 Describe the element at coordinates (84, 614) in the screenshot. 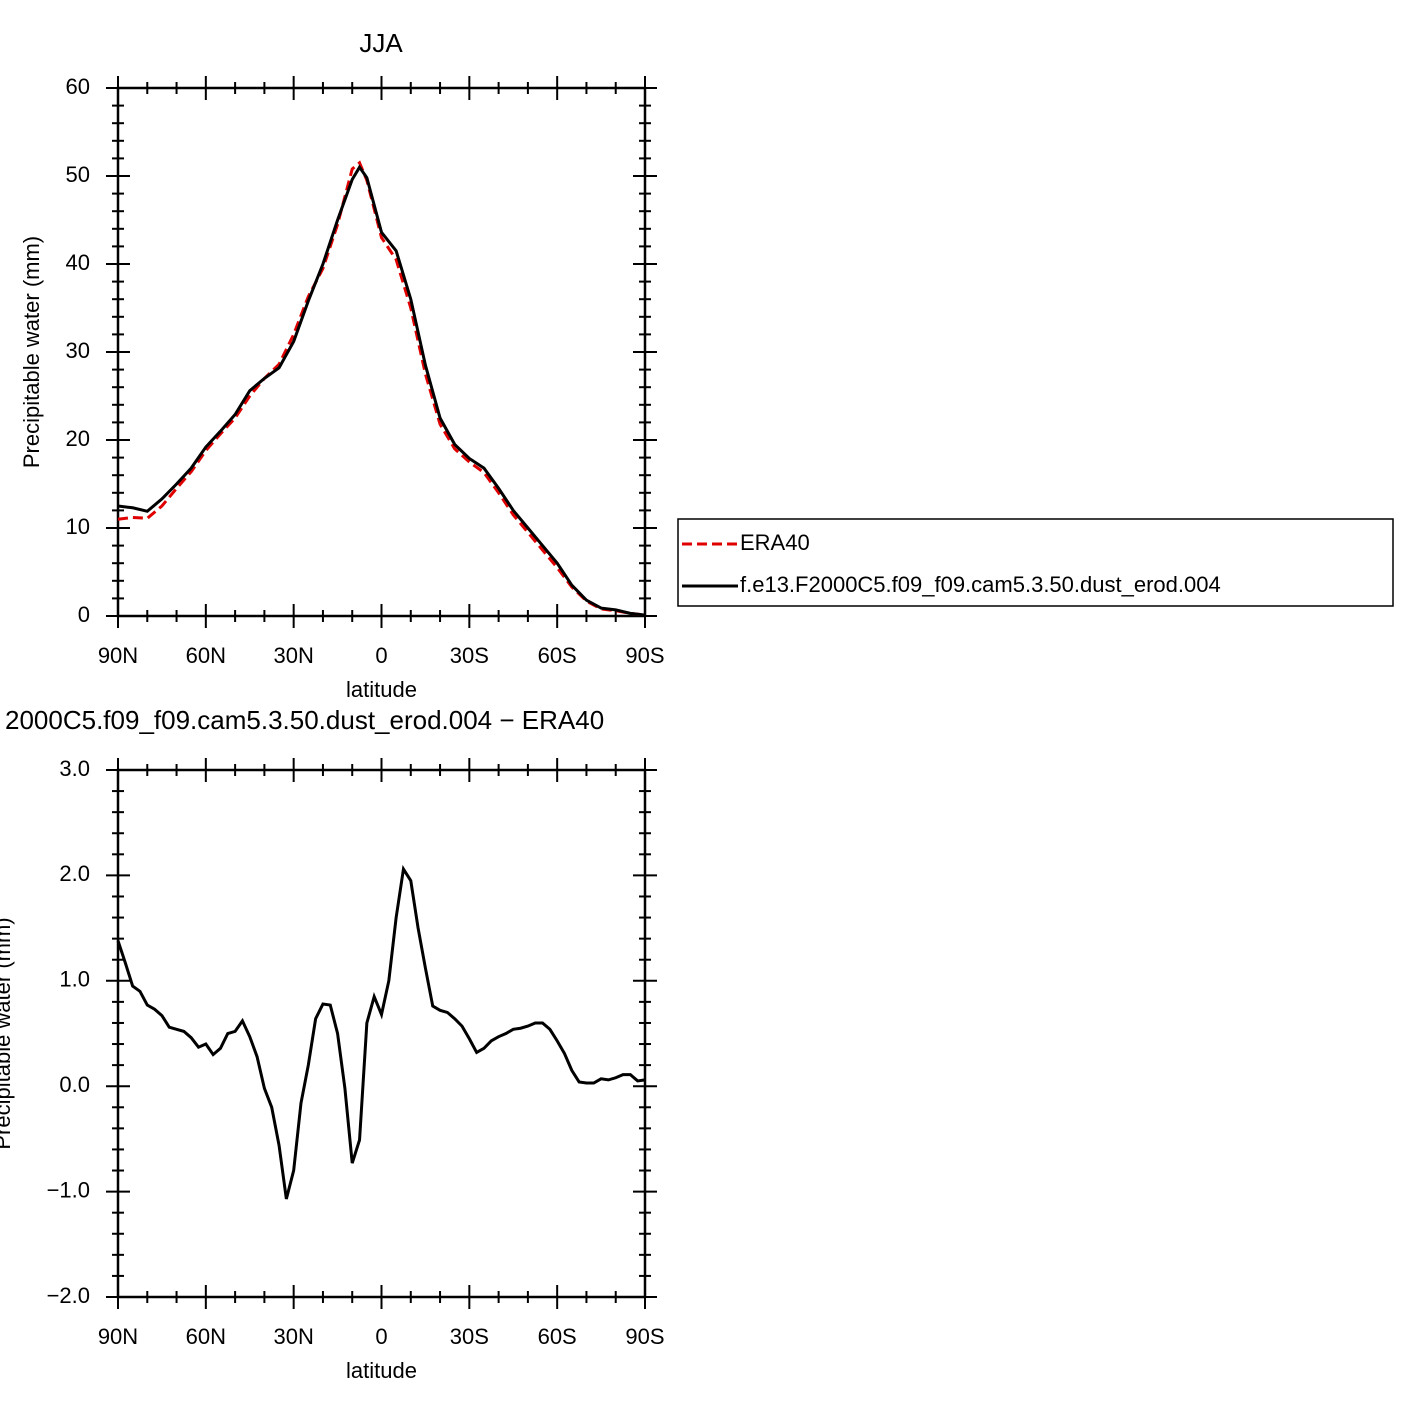

I see `y-tick-label: 0` at that location.